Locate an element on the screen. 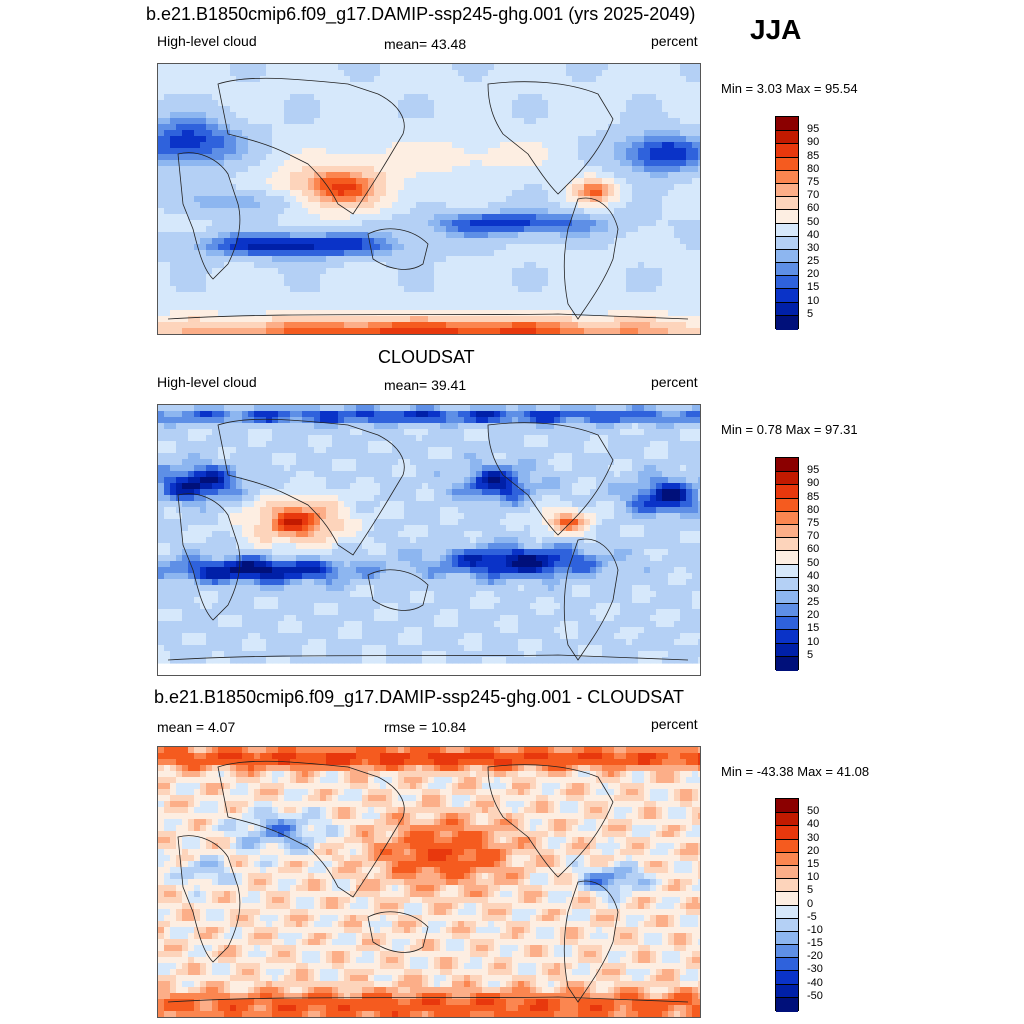 The width and height of the screenshot is (1024, 1024). panel-2-title: CLOUDSAT is located at coordinates (426, 357).